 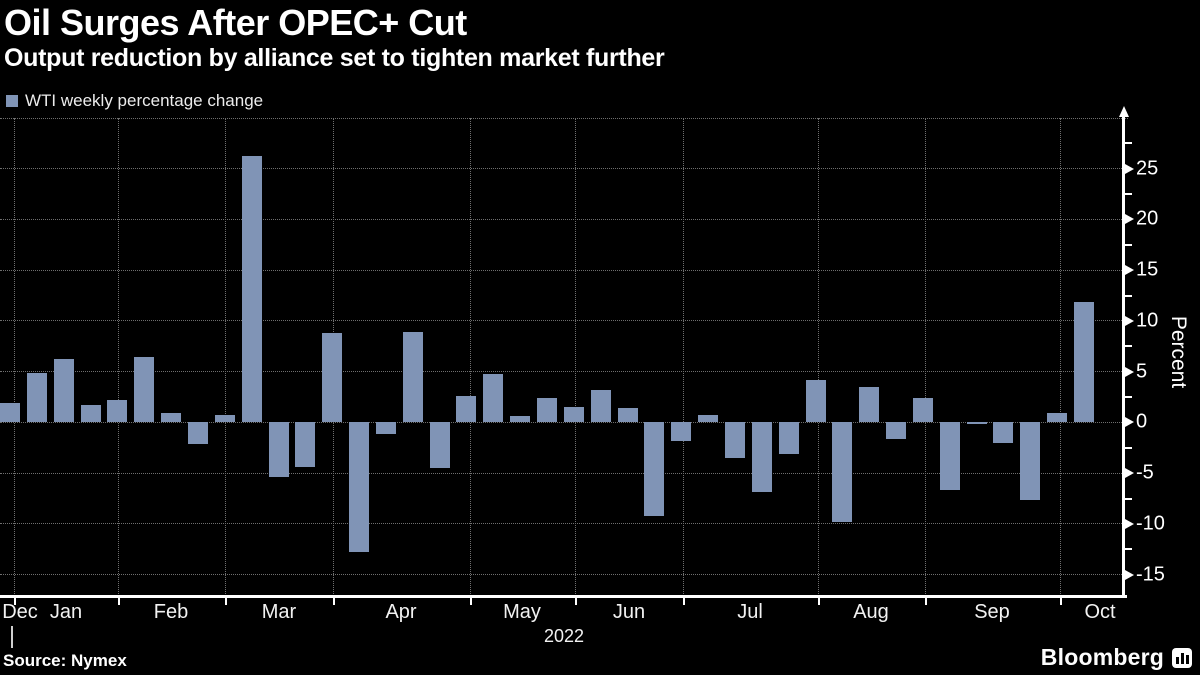 What do you see at coordinates (1147, 320) in the screenshot?
I see `y-tick-label: 10` at bounding box center [1147, 320].